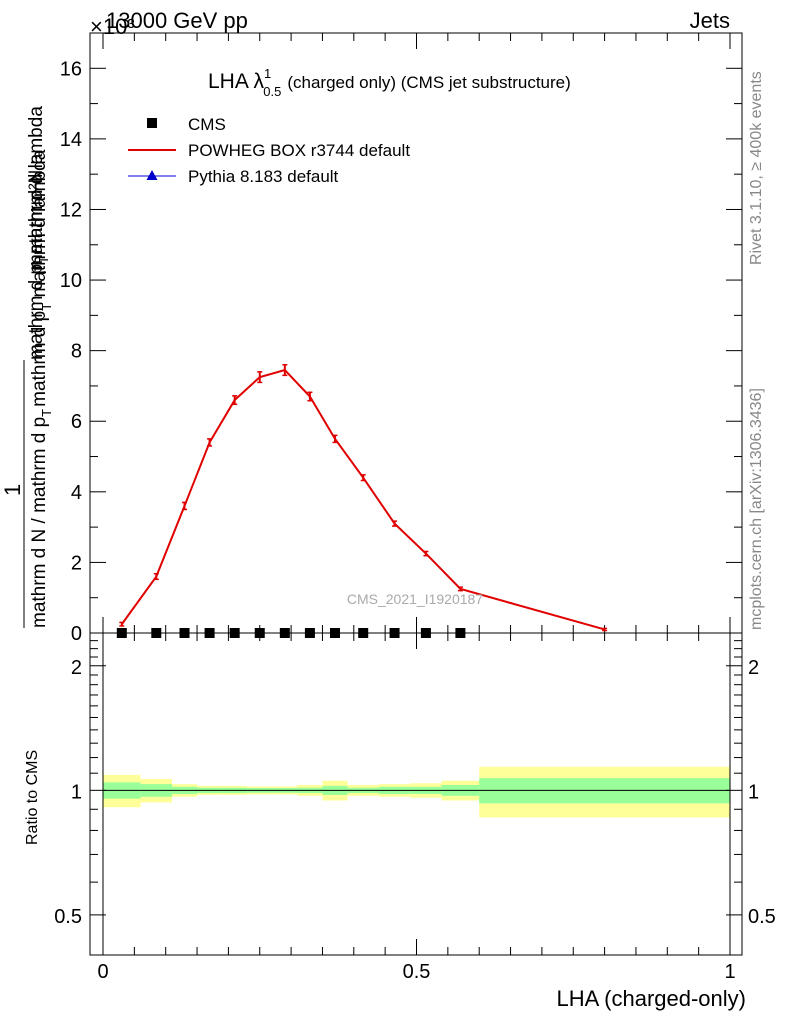 The image size is (786, 1024). Describe the element at coordinates (756, 509) in the screenshot. I see `mcplots-label: mcplots.cern.ch [arXiv:1306.3436]` at that location.